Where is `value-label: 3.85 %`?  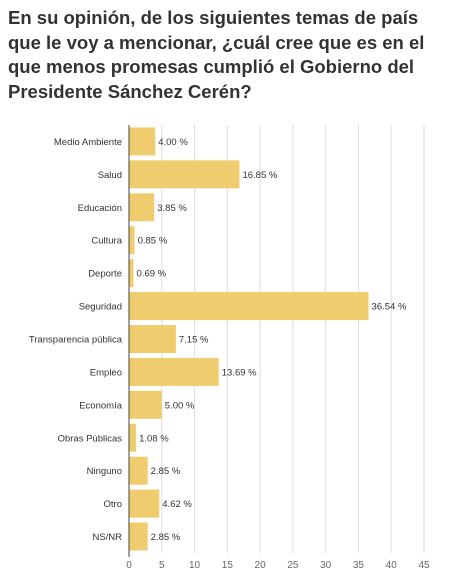 value-label: 3.85 % is located at coordinates (172, 208).